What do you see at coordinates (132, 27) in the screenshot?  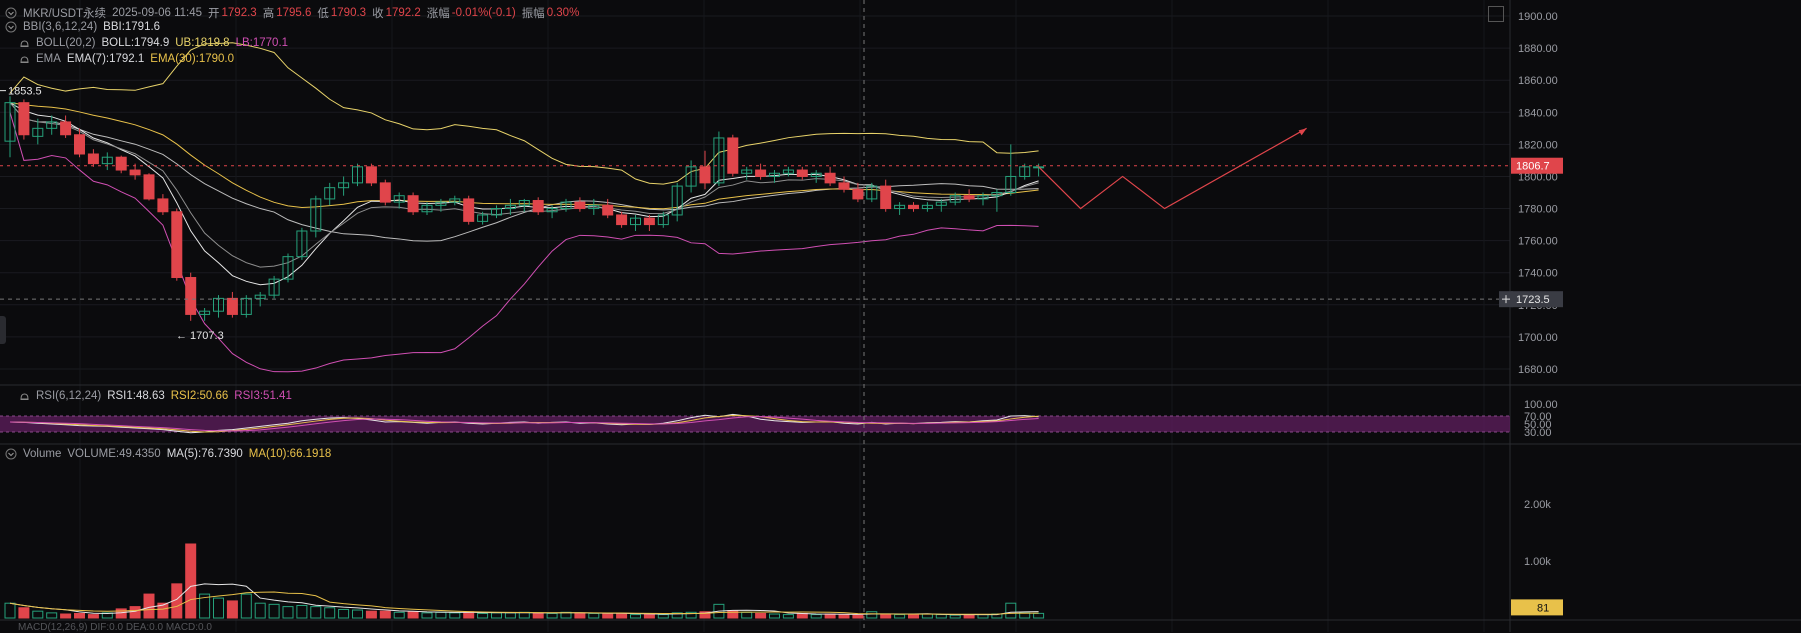 I see `bbi-value: BBI:1791.6` at bounding box center [132, 27].